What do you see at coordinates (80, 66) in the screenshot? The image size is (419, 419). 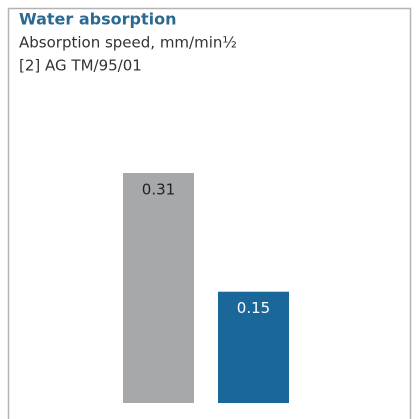 I see `chart-source: [2] AG TM/95/01` at bounding box center [80, 66].